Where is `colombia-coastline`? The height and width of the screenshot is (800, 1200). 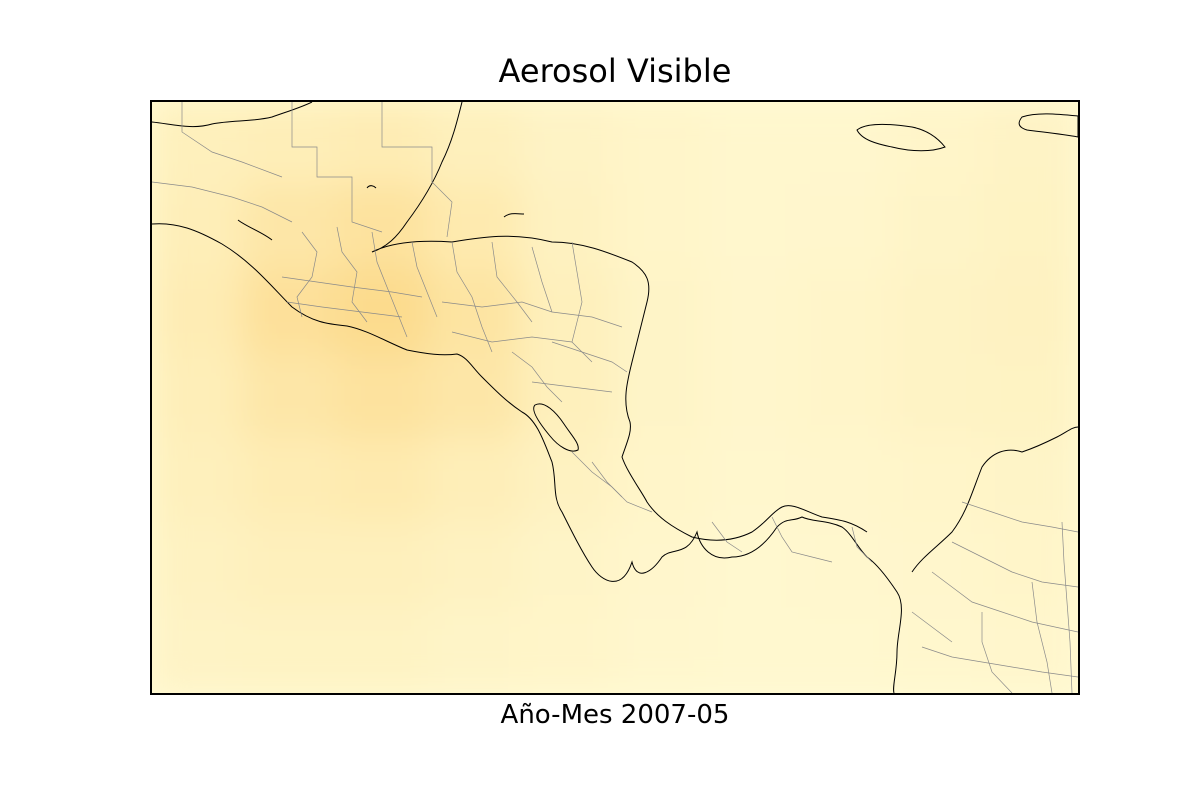
colombia-coastline is located at coordinates (994, 499).